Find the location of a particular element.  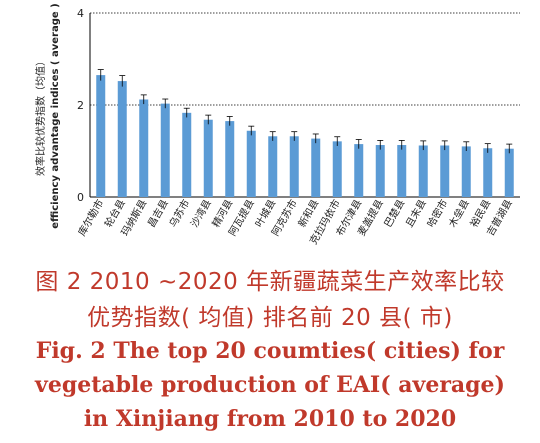

x-tick-label: 且末县 is located at coordinates (416, 213).